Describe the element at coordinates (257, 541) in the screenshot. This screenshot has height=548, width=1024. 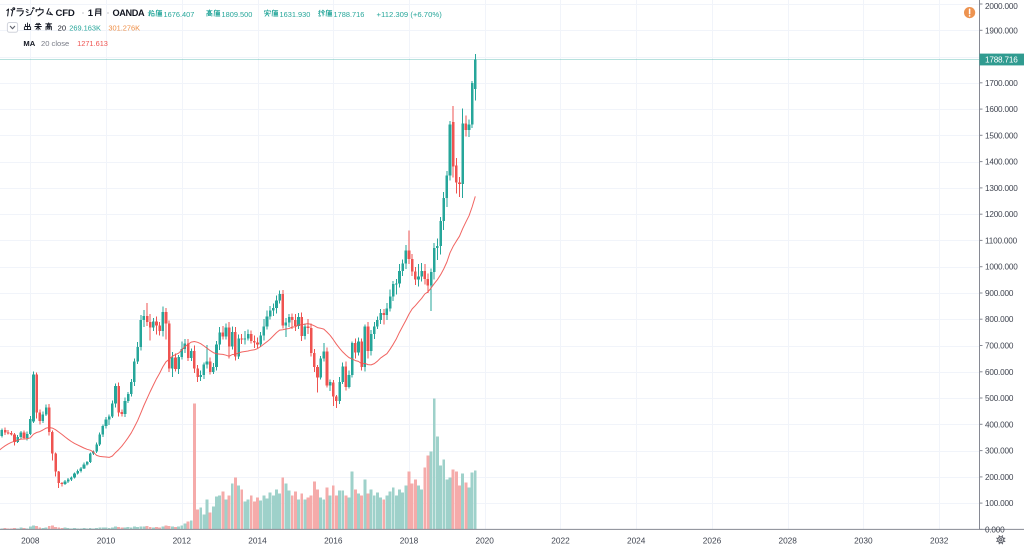
I see `svg-text: 2014` at that location.